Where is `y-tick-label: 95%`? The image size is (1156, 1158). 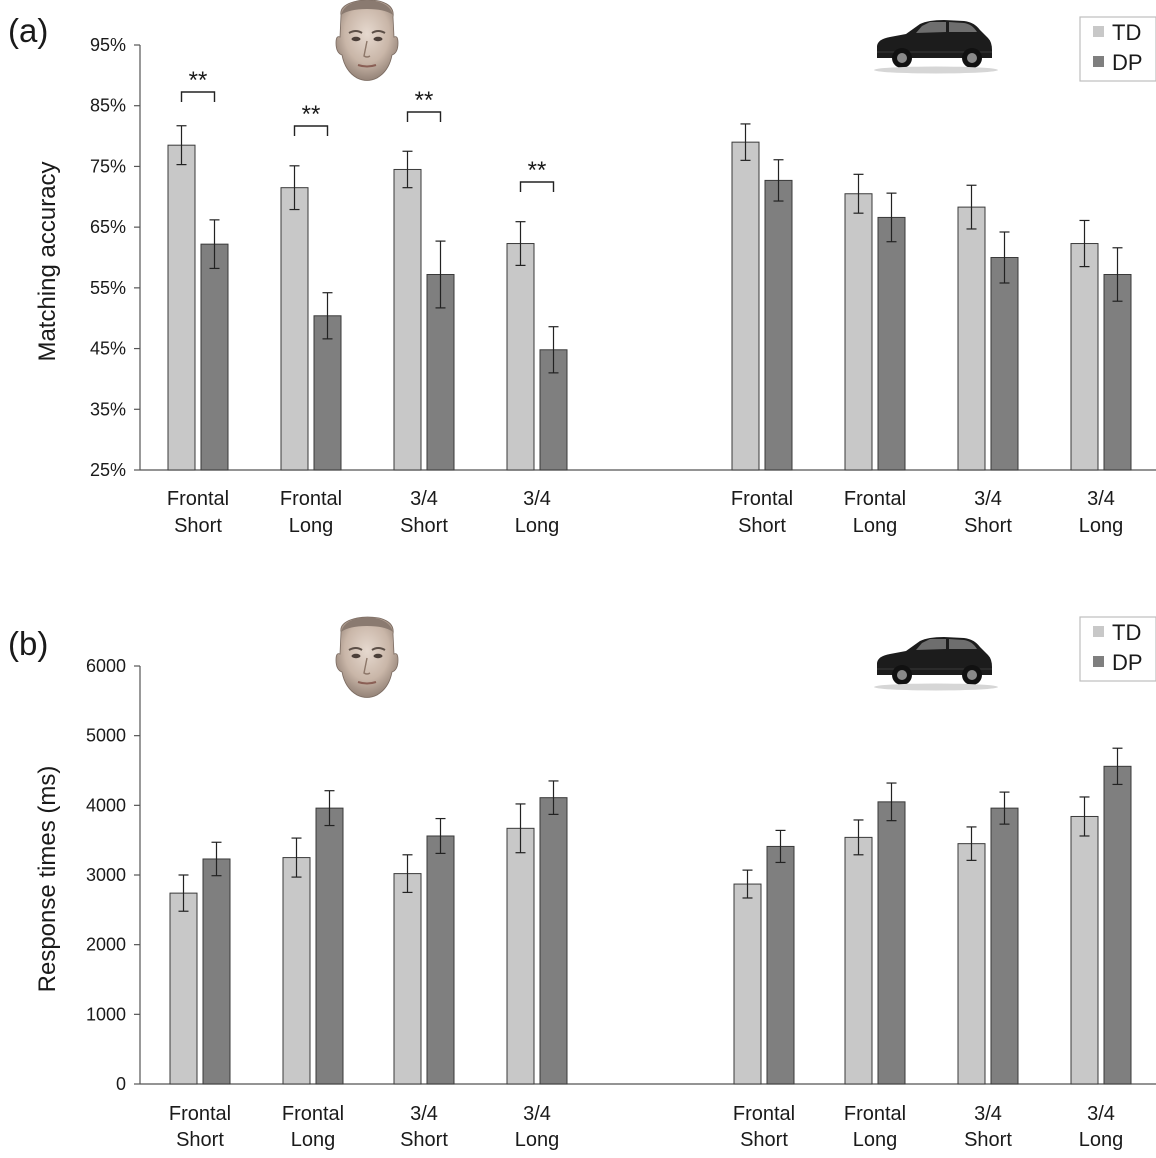
y-tick-label: 95% is located at coordinates (108, 45).